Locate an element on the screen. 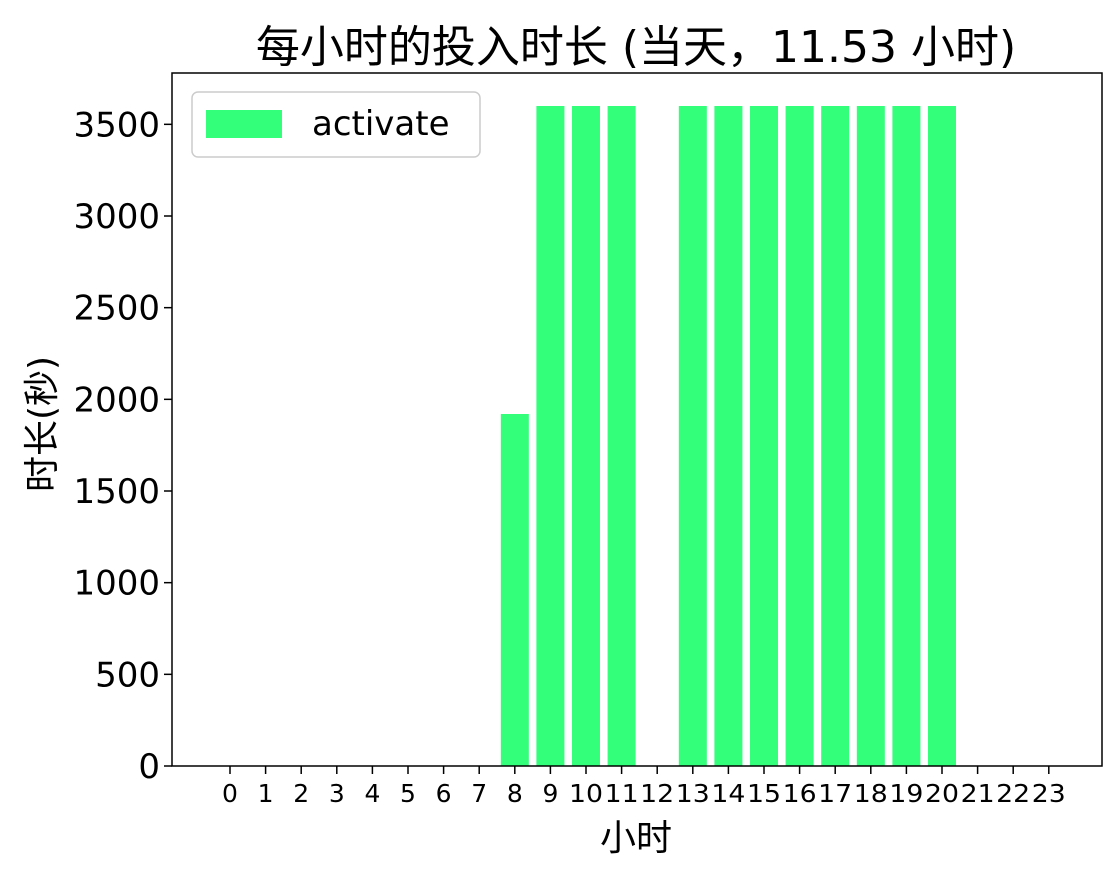 This screenshot has height=872, width=1118. y-tick-label: 0 is located at coordinates (149, 767).